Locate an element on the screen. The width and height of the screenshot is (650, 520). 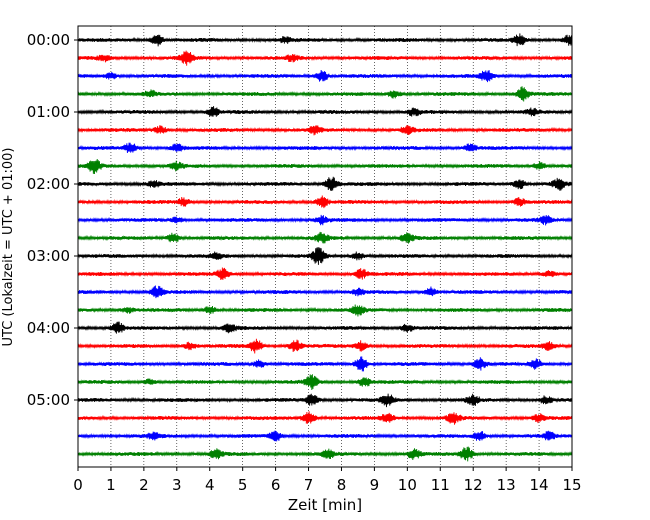
y-tick-label: 04:00 is located at coordinates (48, 328).